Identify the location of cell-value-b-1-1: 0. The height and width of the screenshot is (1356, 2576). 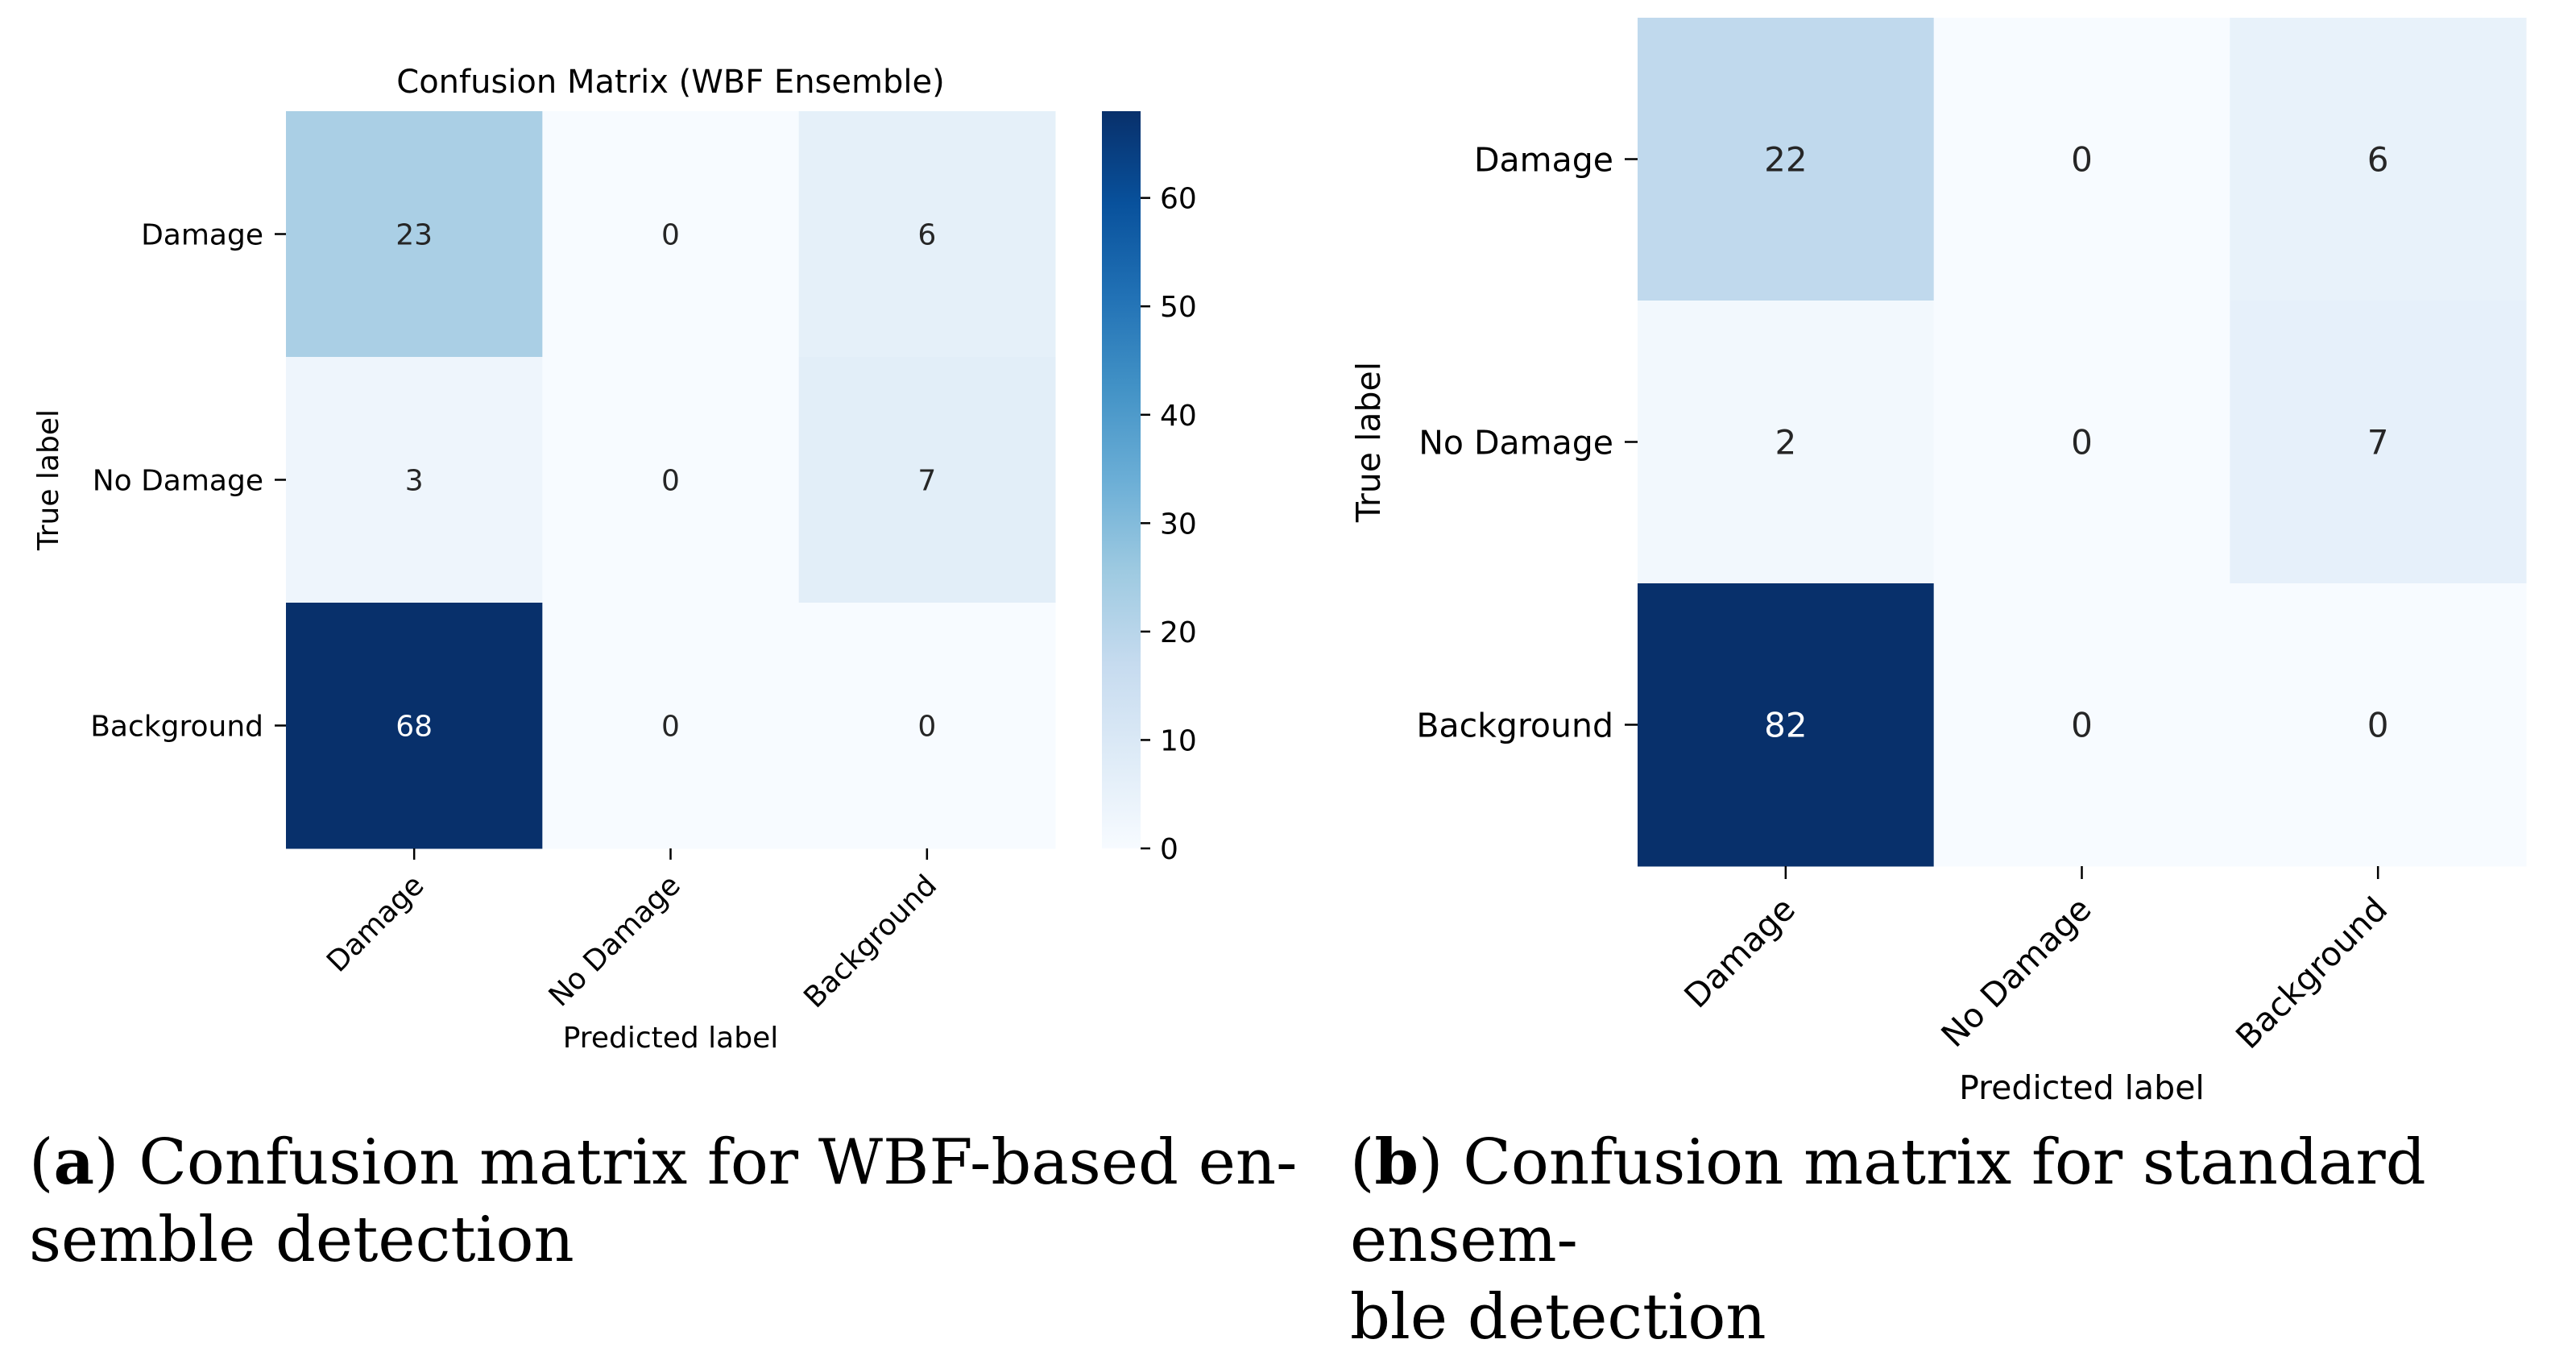
(2082, 442).